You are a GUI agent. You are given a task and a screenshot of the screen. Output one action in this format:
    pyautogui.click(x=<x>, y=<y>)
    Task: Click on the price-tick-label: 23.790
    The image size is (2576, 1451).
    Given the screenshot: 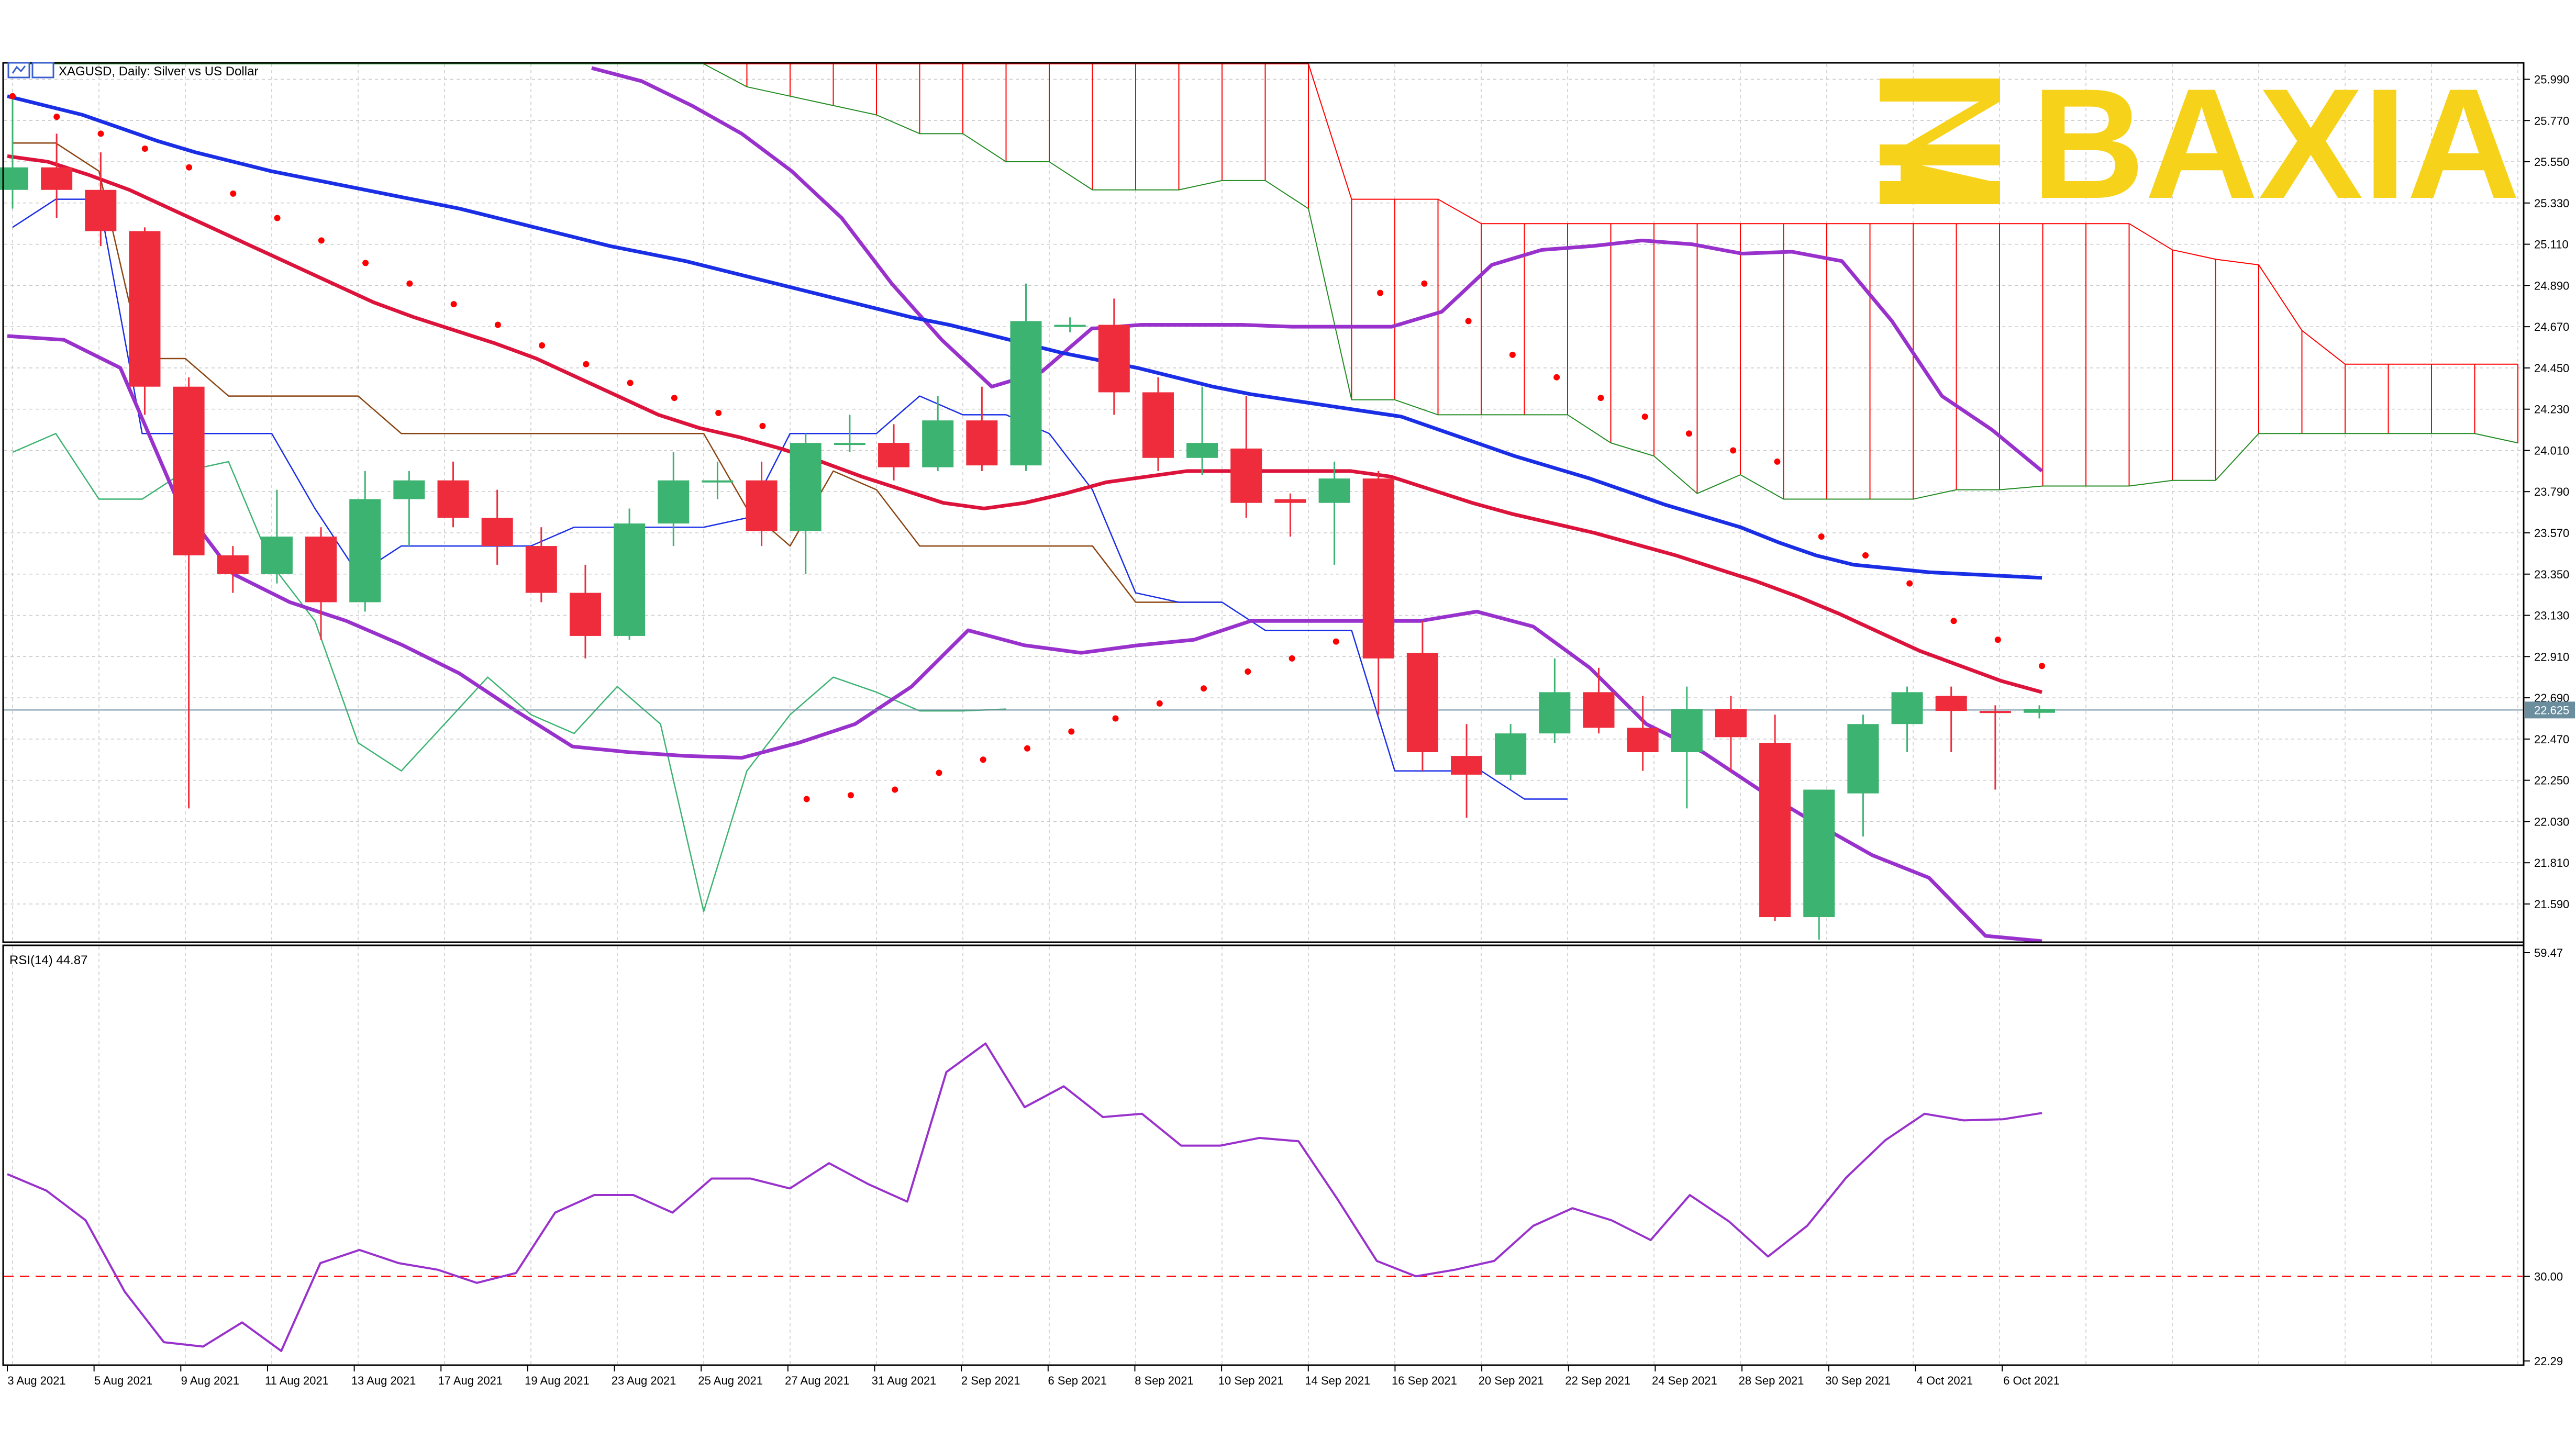 What is the action you would take?
    pyautogui.click(x=2551, y=492)
    